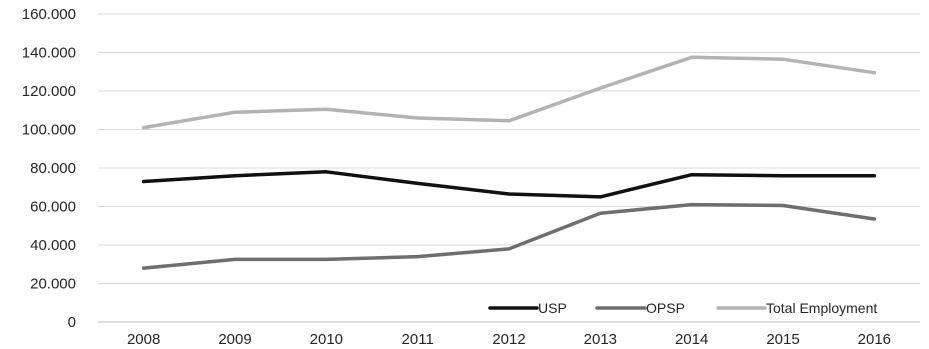 Image resolution: width=929 pixels, height=349 pixels. Describe the element at coordinates (143, 339) in the screenshot. I see `x-tick-label: 2008` at that location.